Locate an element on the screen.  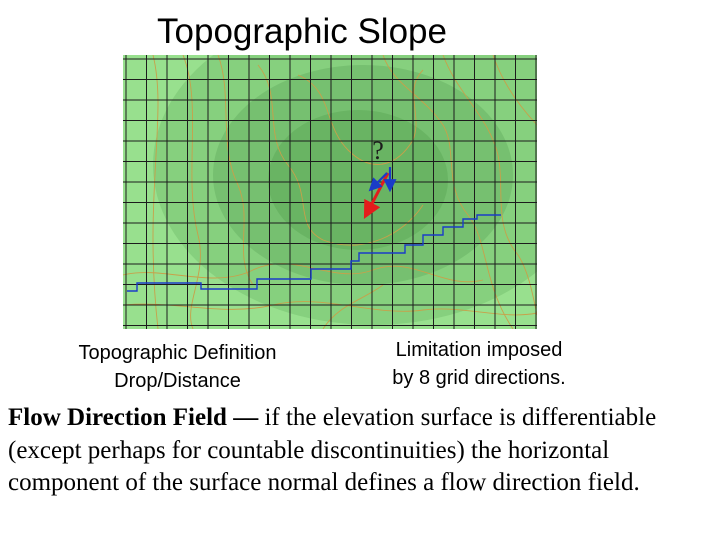
topographic-definition-caption: Topographic Definition Drop/Distance is located at coordinates (177, 367).